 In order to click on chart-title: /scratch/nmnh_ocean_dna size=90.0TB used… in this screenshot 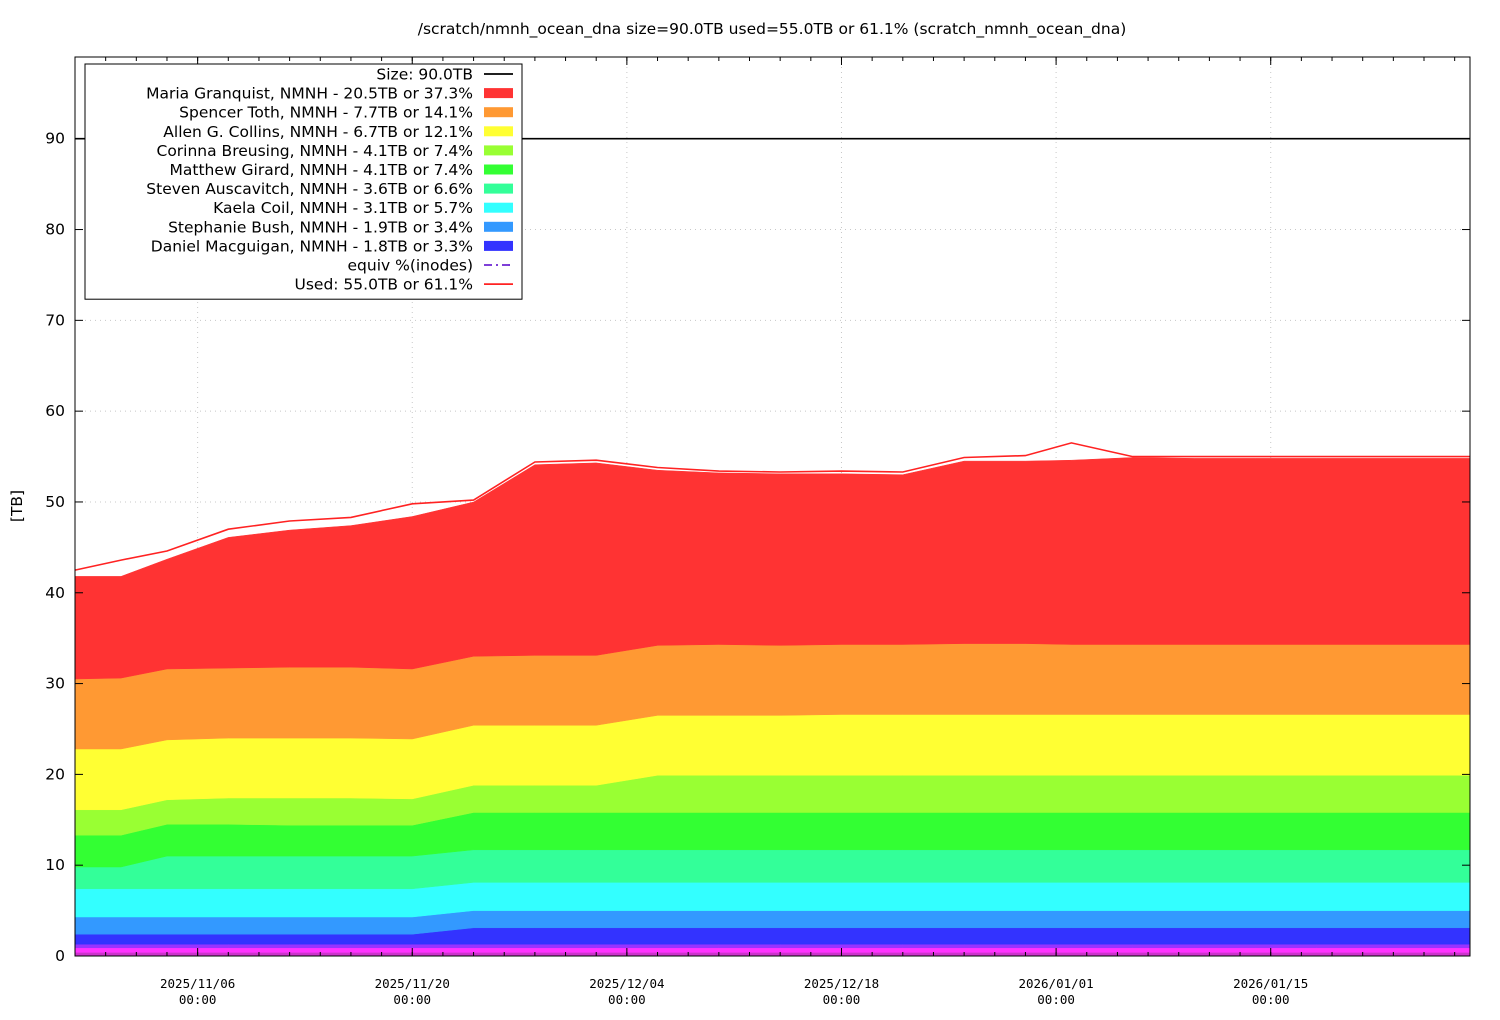, I will do `click(772, 29)`.